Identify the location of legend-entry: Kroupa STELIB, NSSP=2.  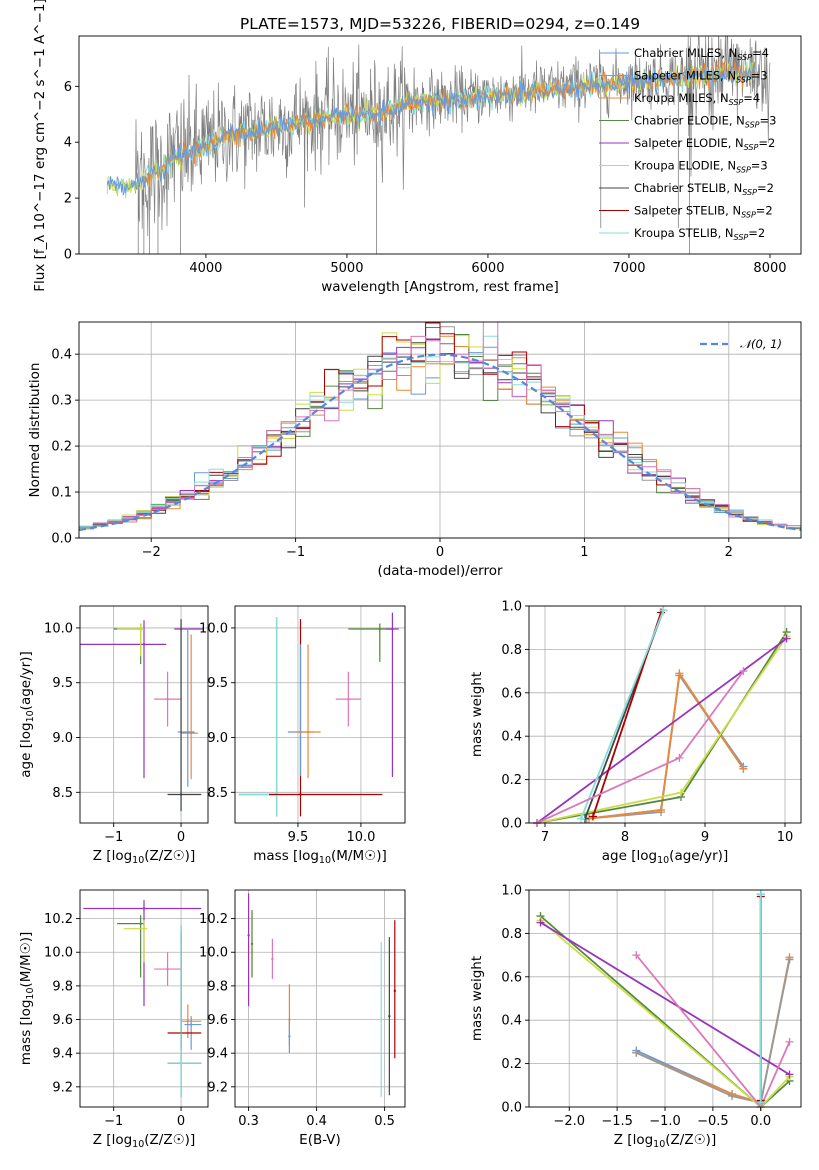
(699, 234).